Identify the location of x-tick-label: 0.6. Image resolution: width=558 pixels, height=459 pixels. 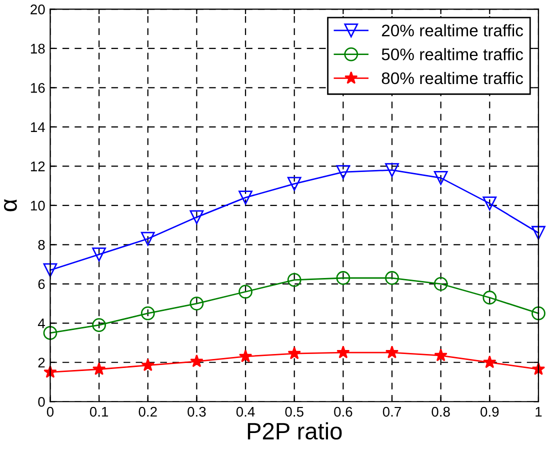
(343, 411).